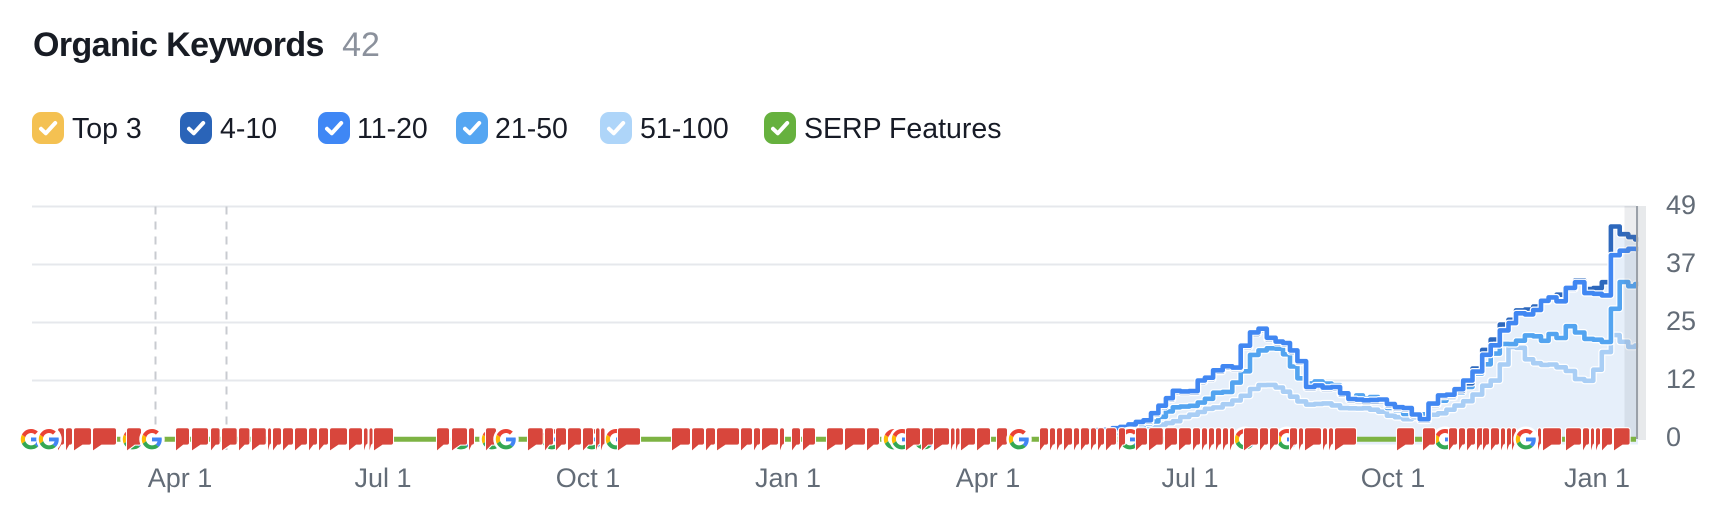 This screenshot has height=525, width=1734. Describe the element at coordinates (1681, 205) in the screenshot. I see `svg-text: 49` at that location.